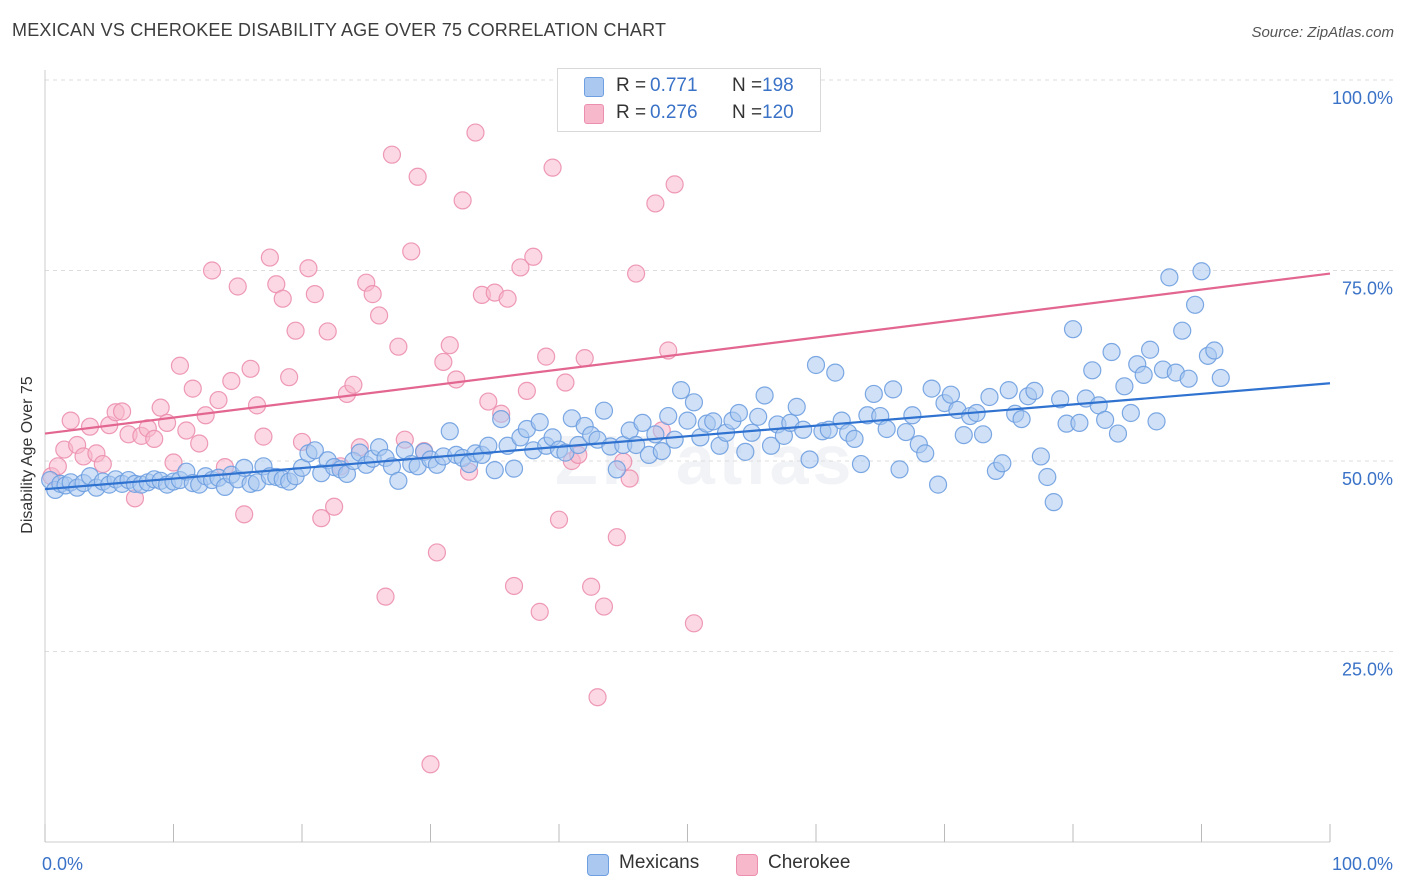  Describe the element at coordinates (747, 112) in the screenshot. I see `n-key: N =` at that location.